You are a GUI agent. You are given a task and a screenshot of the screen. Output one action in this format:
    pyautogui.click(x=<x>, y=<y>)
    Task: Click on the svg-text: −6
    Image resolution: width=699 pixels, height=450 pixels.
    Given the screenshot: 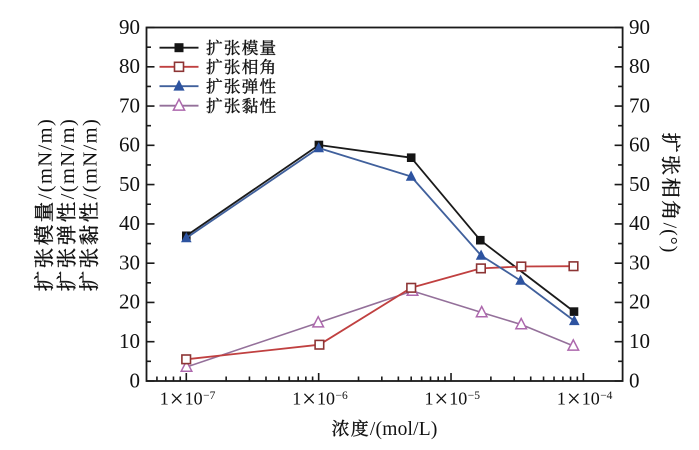 What is the action you would take?
    pyautogui.click(x=342, y=396)
    